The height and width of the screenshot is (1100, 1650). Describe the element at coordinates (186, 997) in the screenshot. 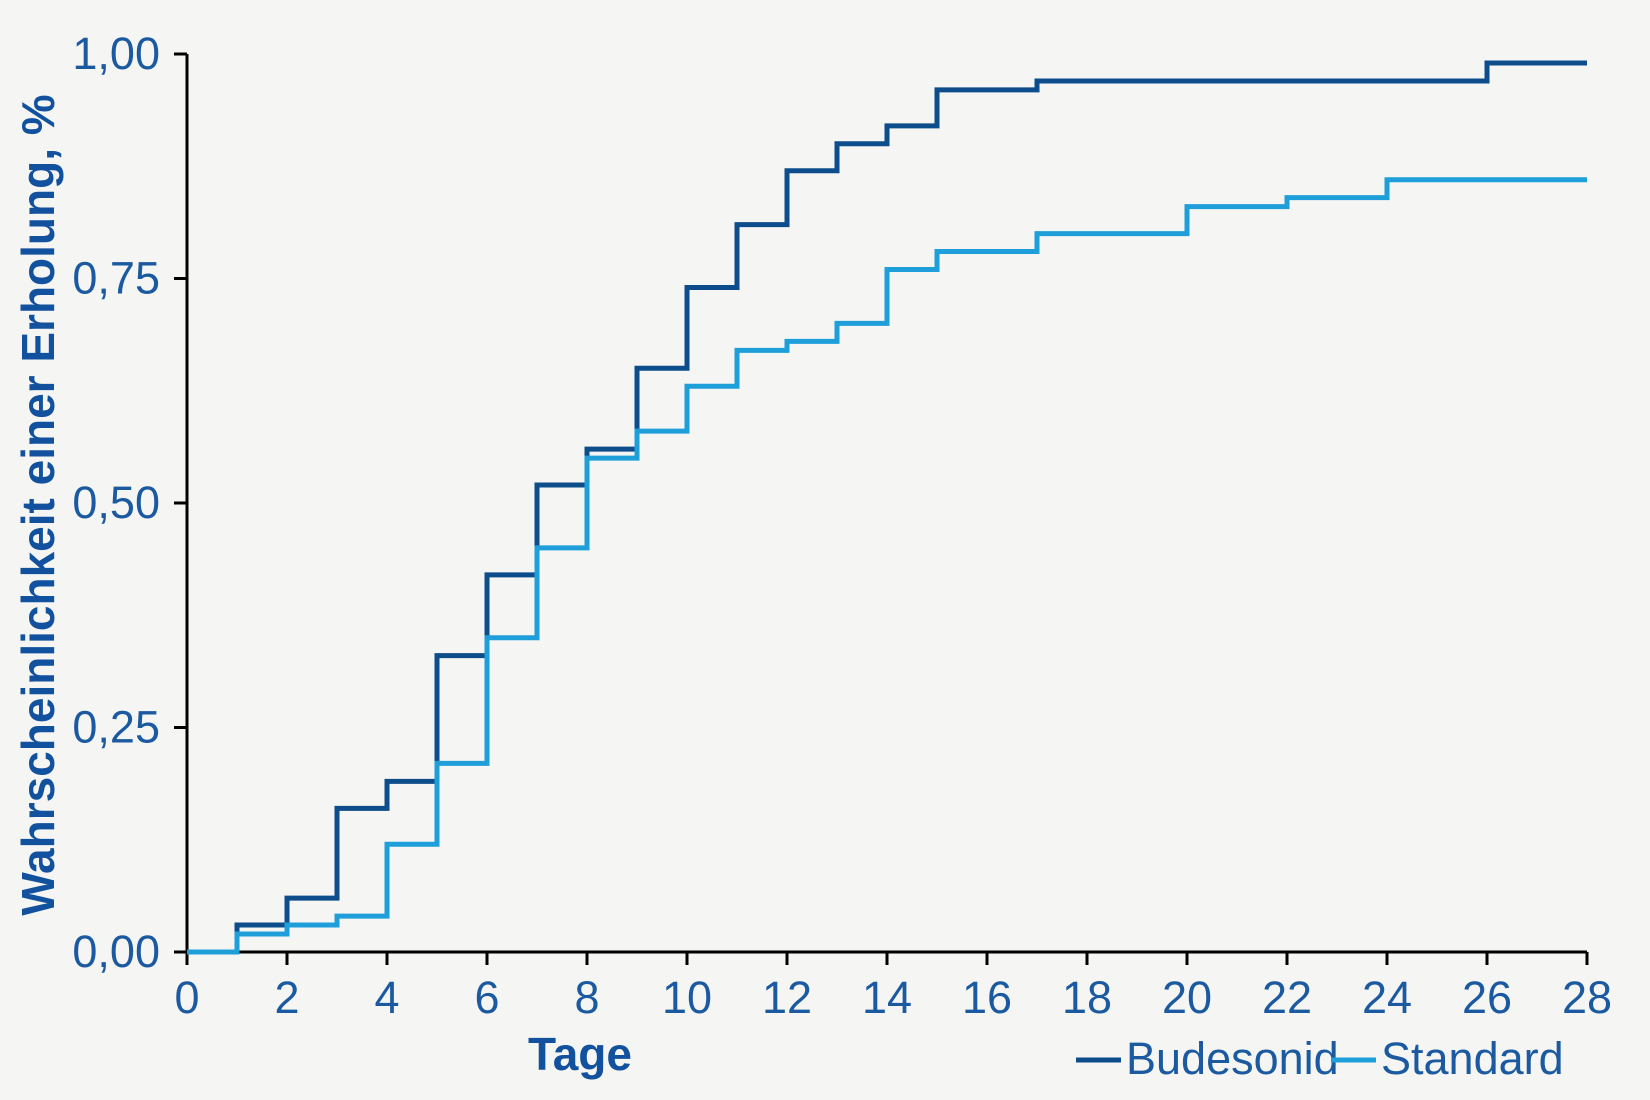

I see `x-tick-label: 0` at that location.